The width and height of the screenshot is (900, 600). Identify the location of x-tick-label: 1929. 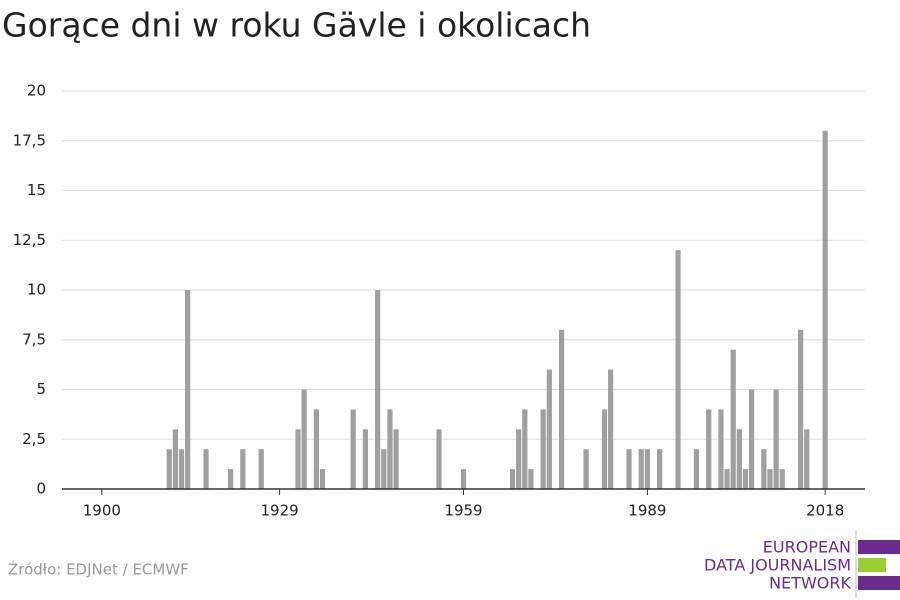
(280, 511).